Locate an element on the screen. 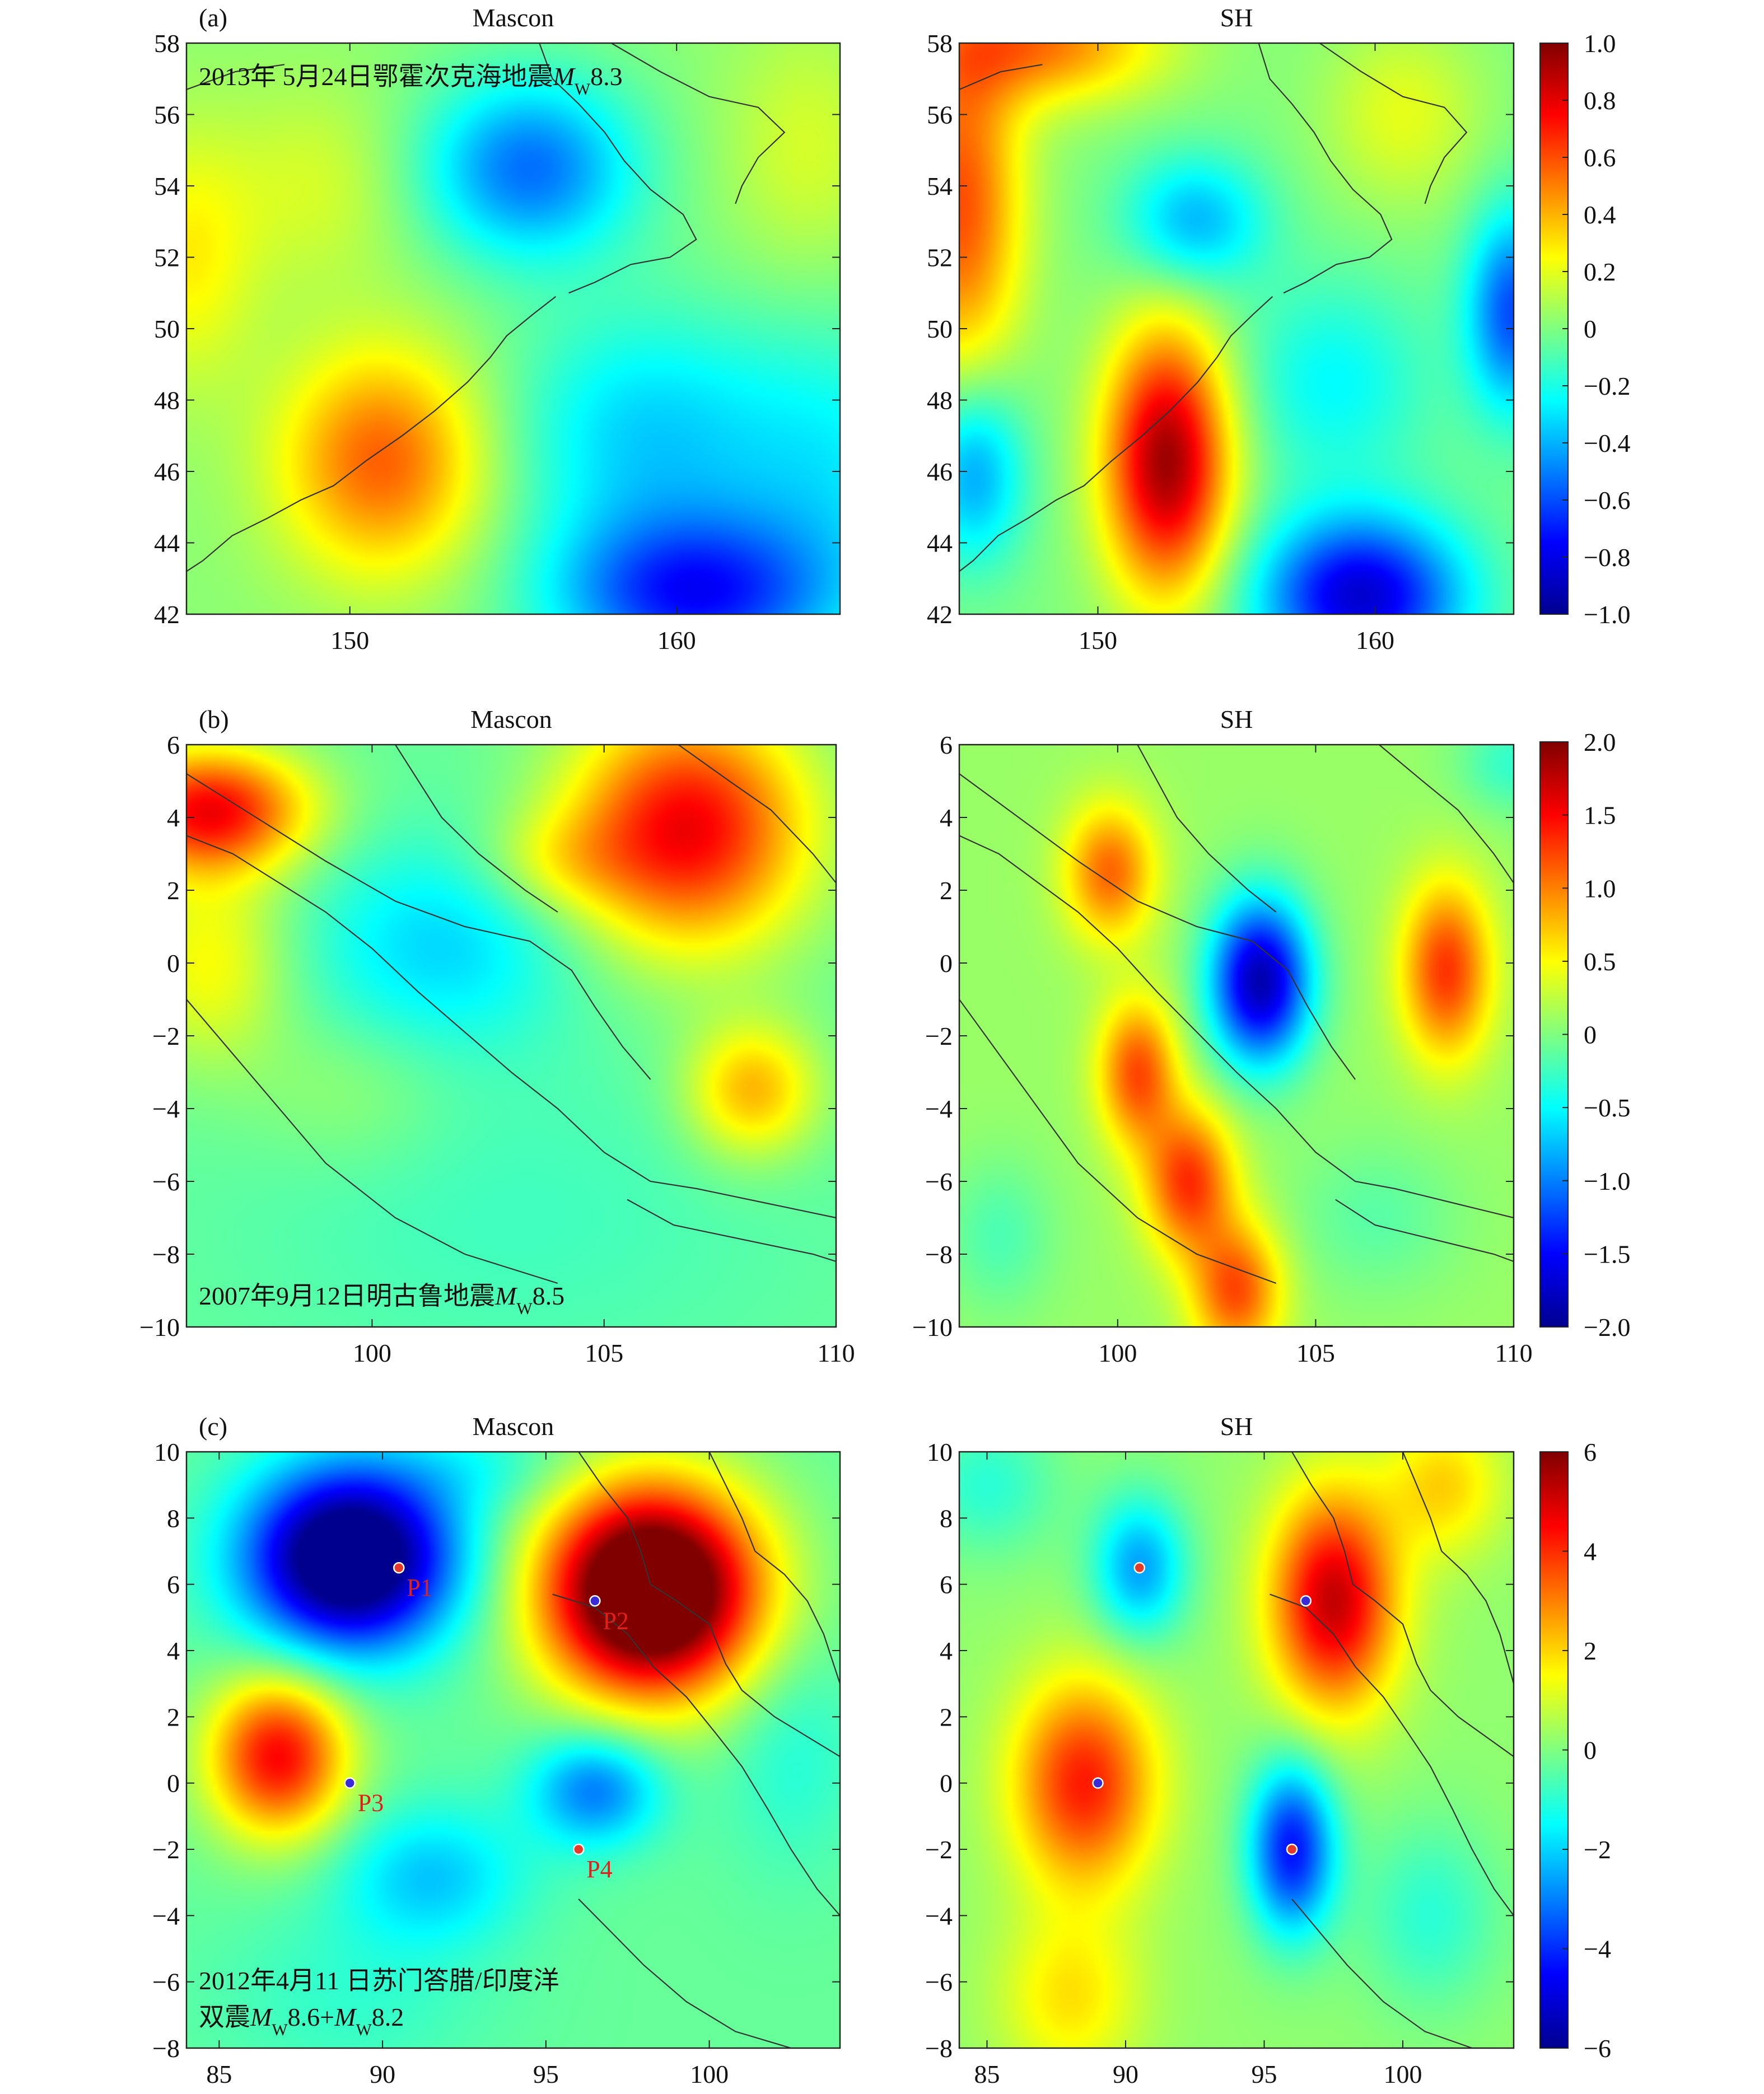 The image size is (1764, 2094). colorbar-tick-label: 0.4 is located at coordinates (1600, 214).